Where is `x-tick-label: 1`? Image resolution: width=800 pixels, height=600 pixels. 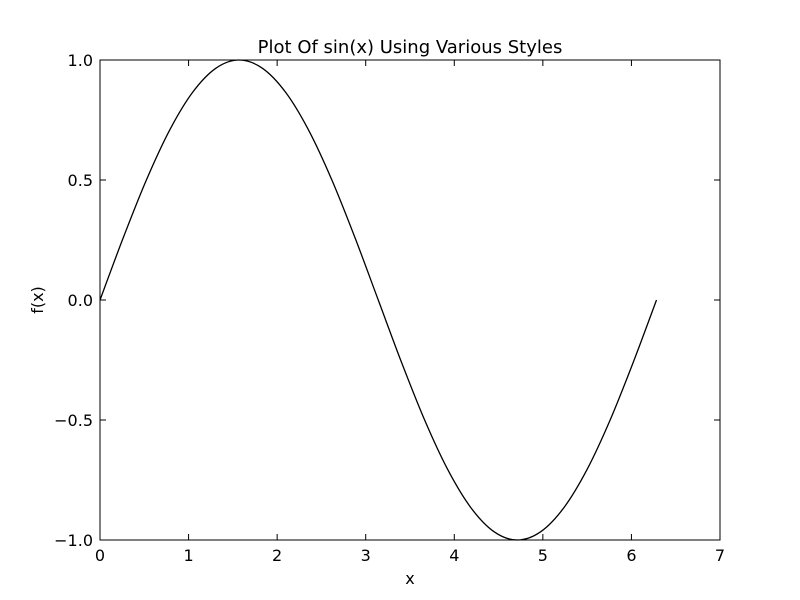 x-tick-label: 1 is located at coordinates (188, 555).